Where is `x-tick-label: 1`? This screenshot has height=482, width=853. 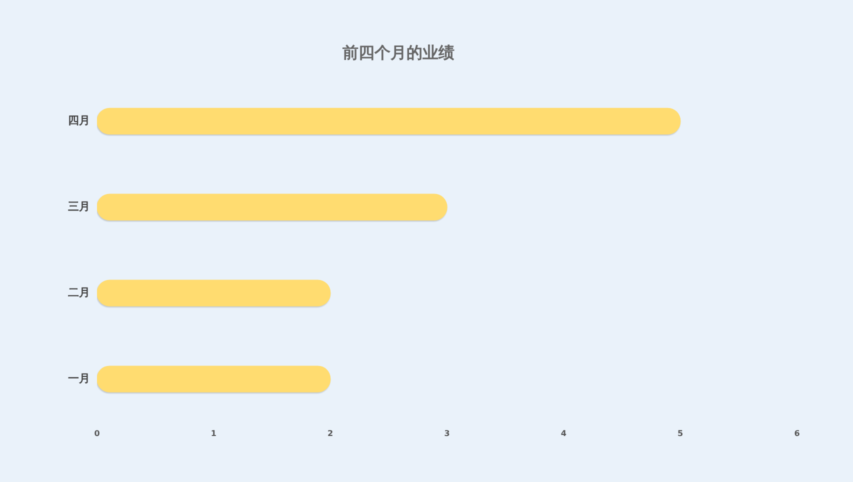
x-tick-label: 1 is located at coordinates (213, 433).